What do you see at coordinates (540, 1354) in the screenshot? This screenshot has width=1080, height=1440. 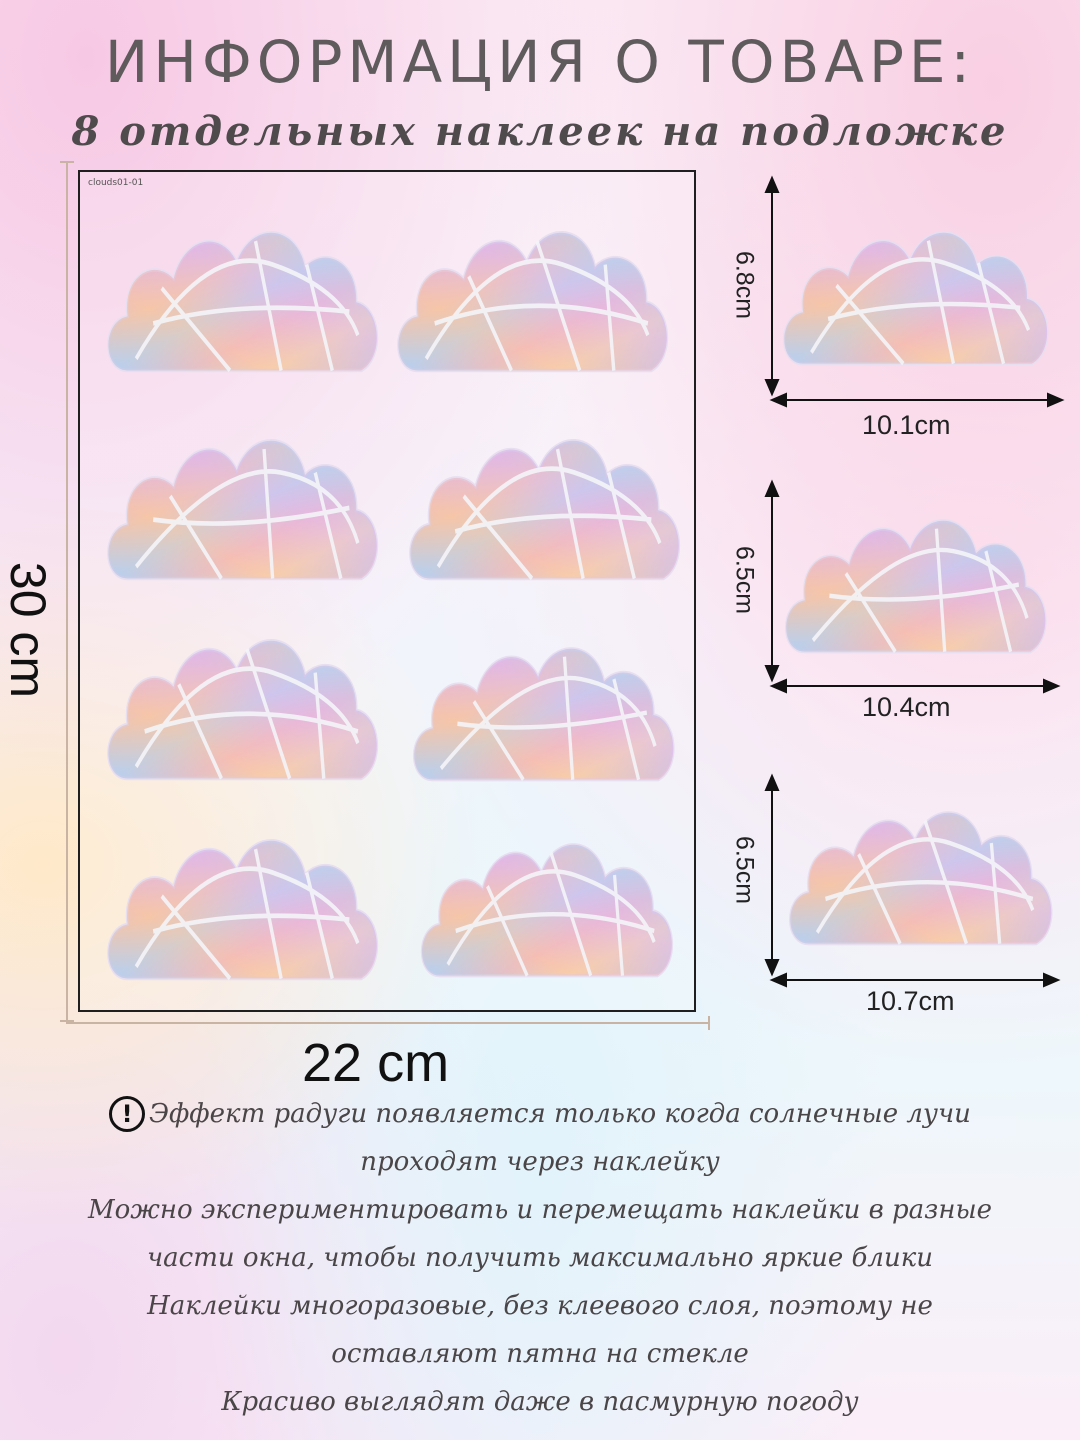 I see `note-line-6: оставляют пятна на стекле` at bounding box center [540, 1354].